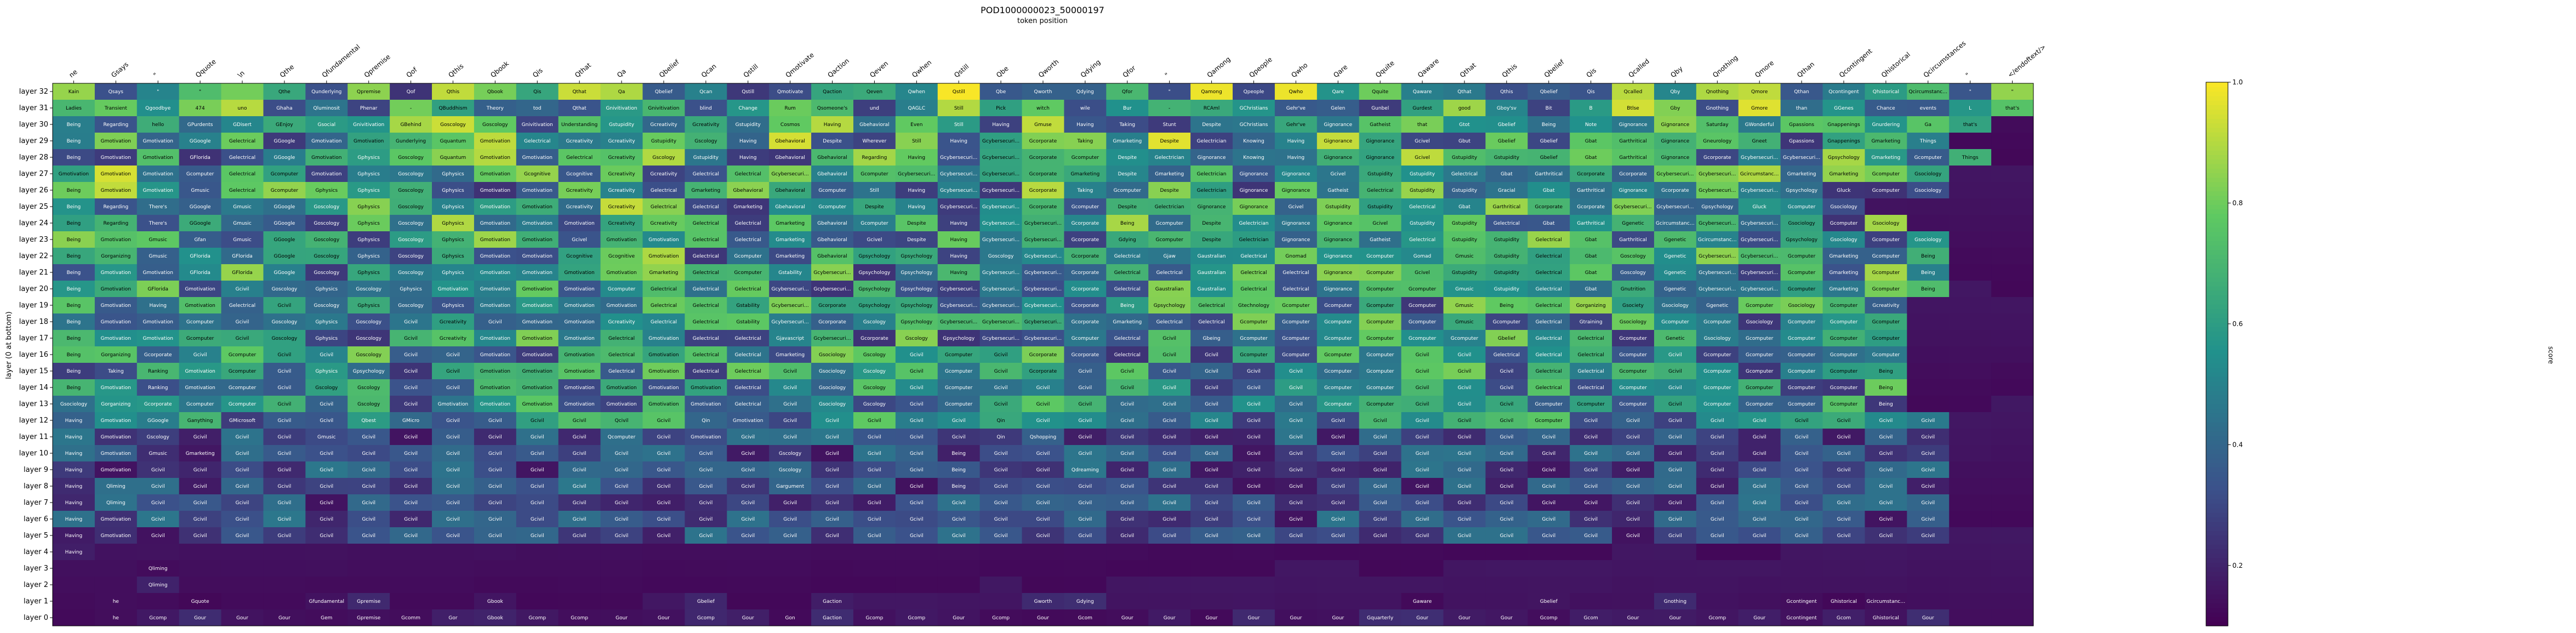  I want to click on heatmap-cell-label: he, so click(116, 602).